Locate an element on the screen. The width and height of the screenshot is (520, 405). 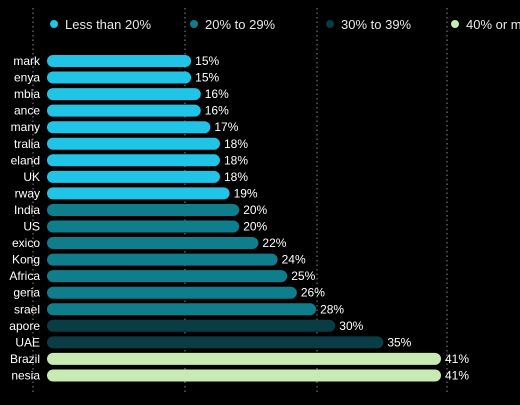
value-label: 25% is located at coordinates (303, 276).